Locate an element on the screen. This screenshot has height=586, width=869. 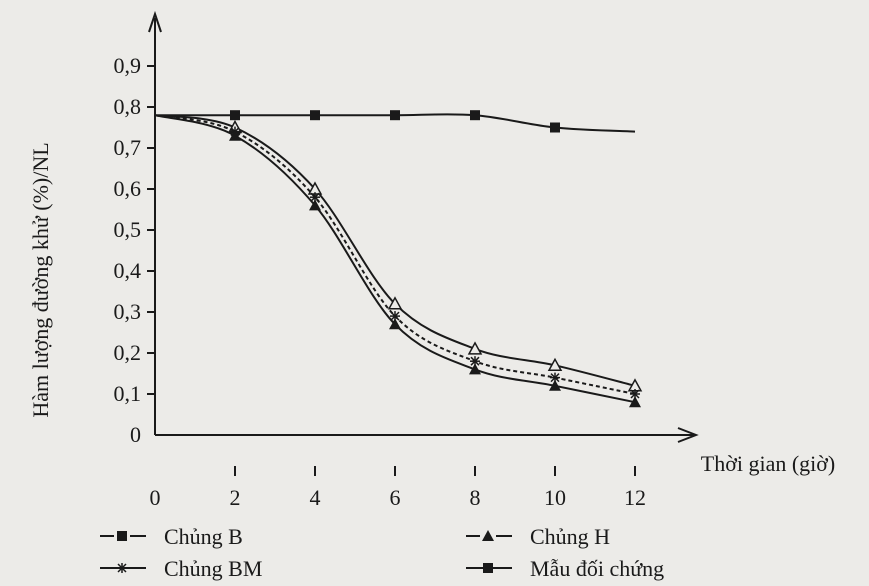
y-tick-label: 0,9 is located at coordinates (128, 65).